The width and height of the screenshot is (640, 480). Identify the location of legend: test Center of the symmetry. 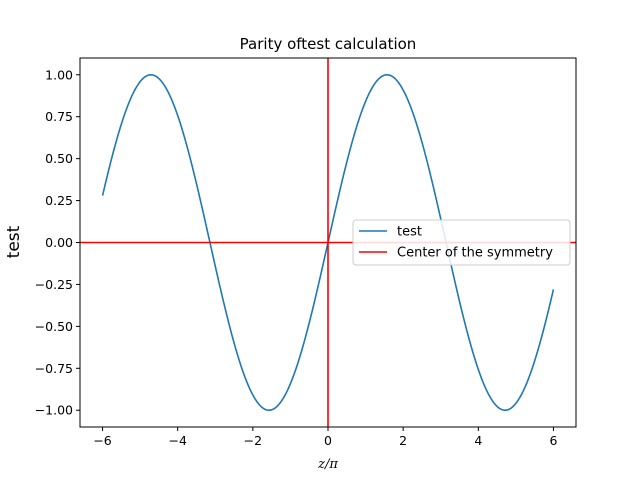
(461, 242).